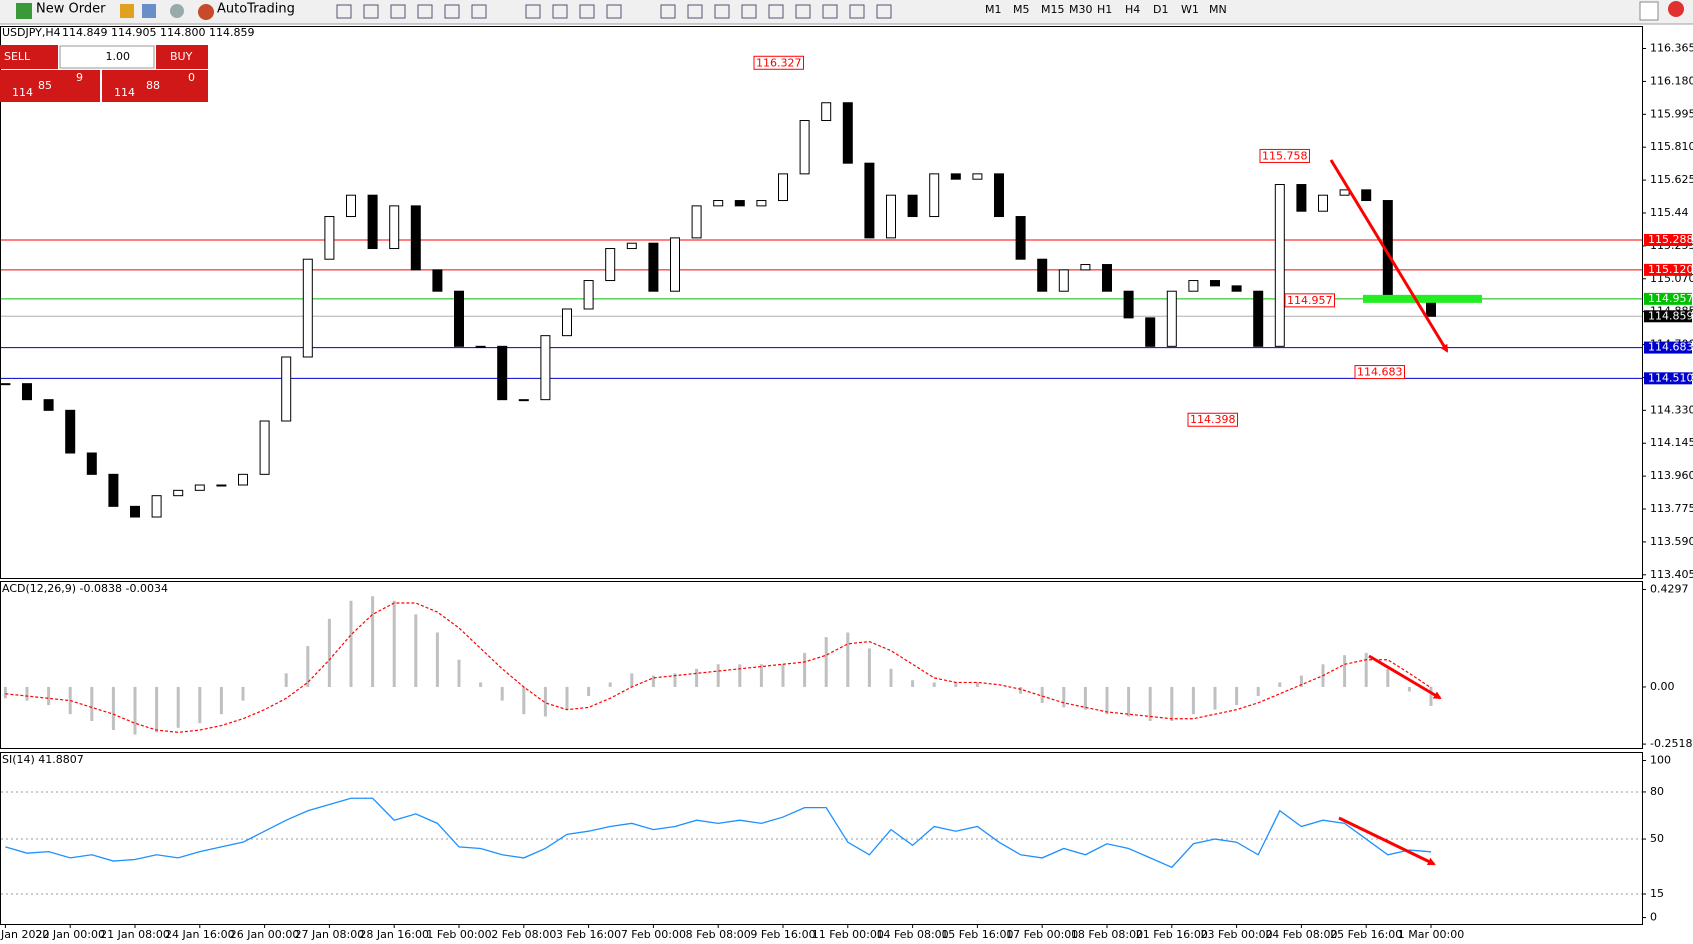 The image size is (1693, 944). What do you see at coordinates (1160, 9) in the screenshot?
I see `timeframe-button: D1` at bounding box center [1160, 9].